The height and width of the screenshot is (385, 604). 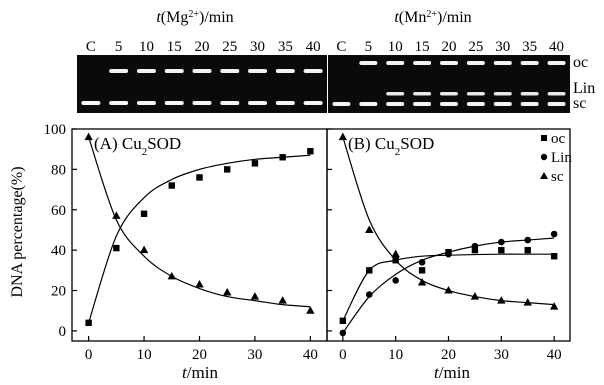 What do you see at coordinates (119, 47) in the screenshot?
I see `gel-a-lane-label: 5` at bounding box center [119, 47].